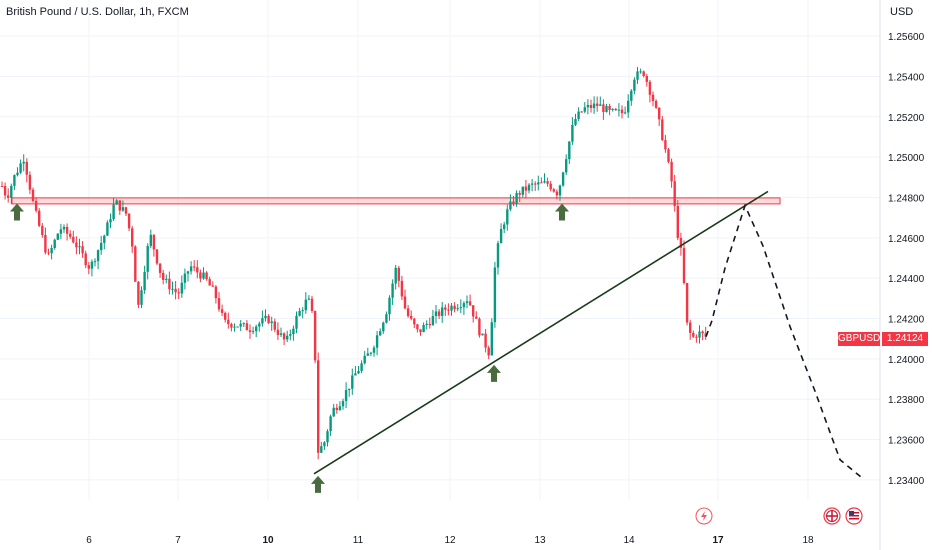 The width and height of the screenshot is (932, 550). I want to click on lightning-icon, so click(704, 516).